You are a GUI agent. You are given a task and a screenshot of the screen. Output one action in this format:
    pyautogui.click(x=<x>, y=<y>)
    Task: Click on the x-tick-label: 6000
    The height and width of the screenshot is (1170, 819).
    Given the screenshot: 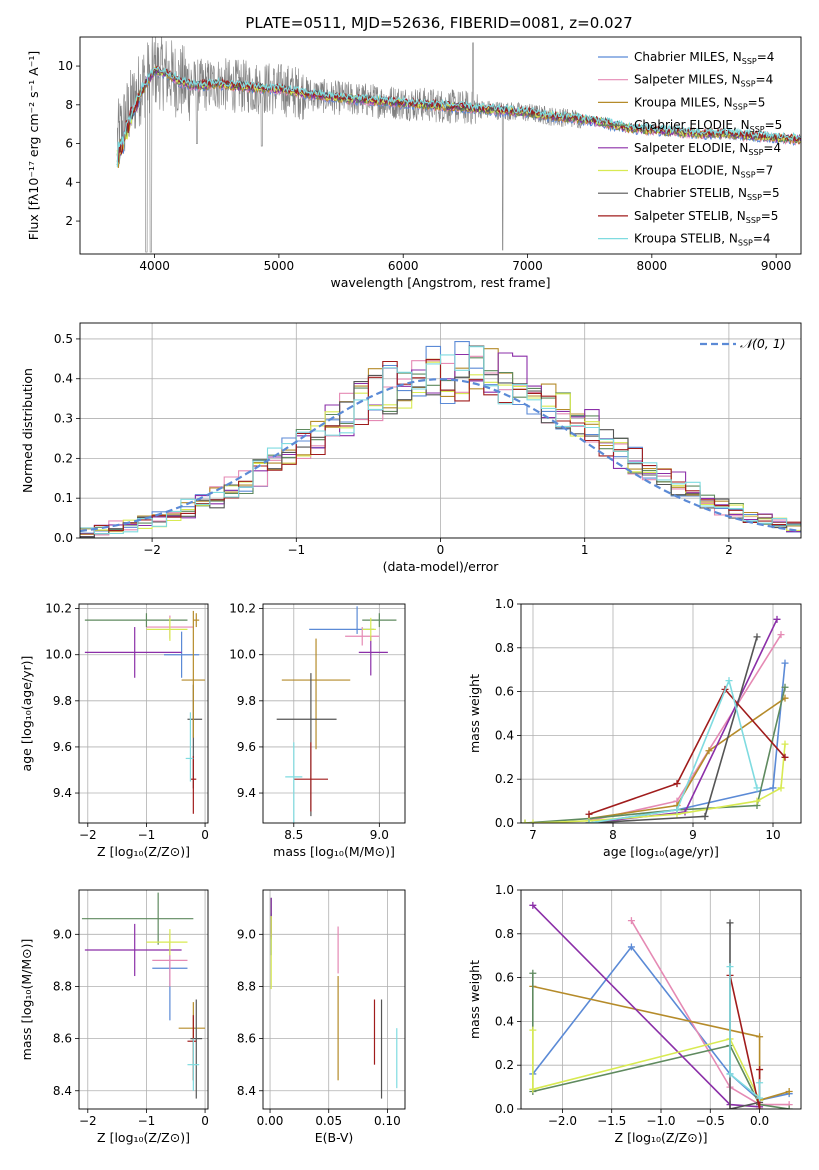 What is the action you would take?
    pyautogui.click(x=403, y=266)
    